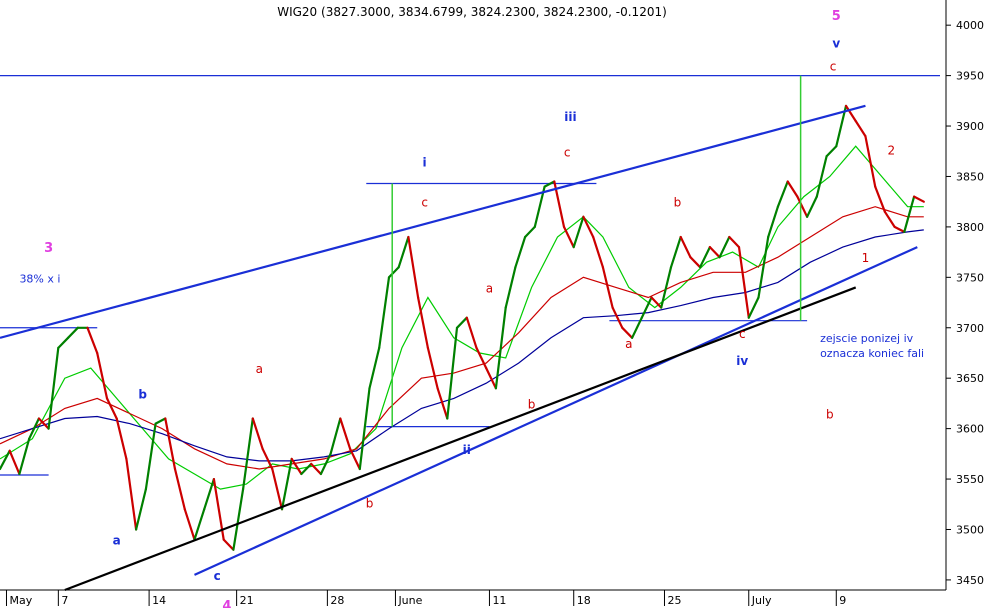 This screenshot has width=994, height=608. I want to click on y-tick-label: 3800, so click(970, 227).